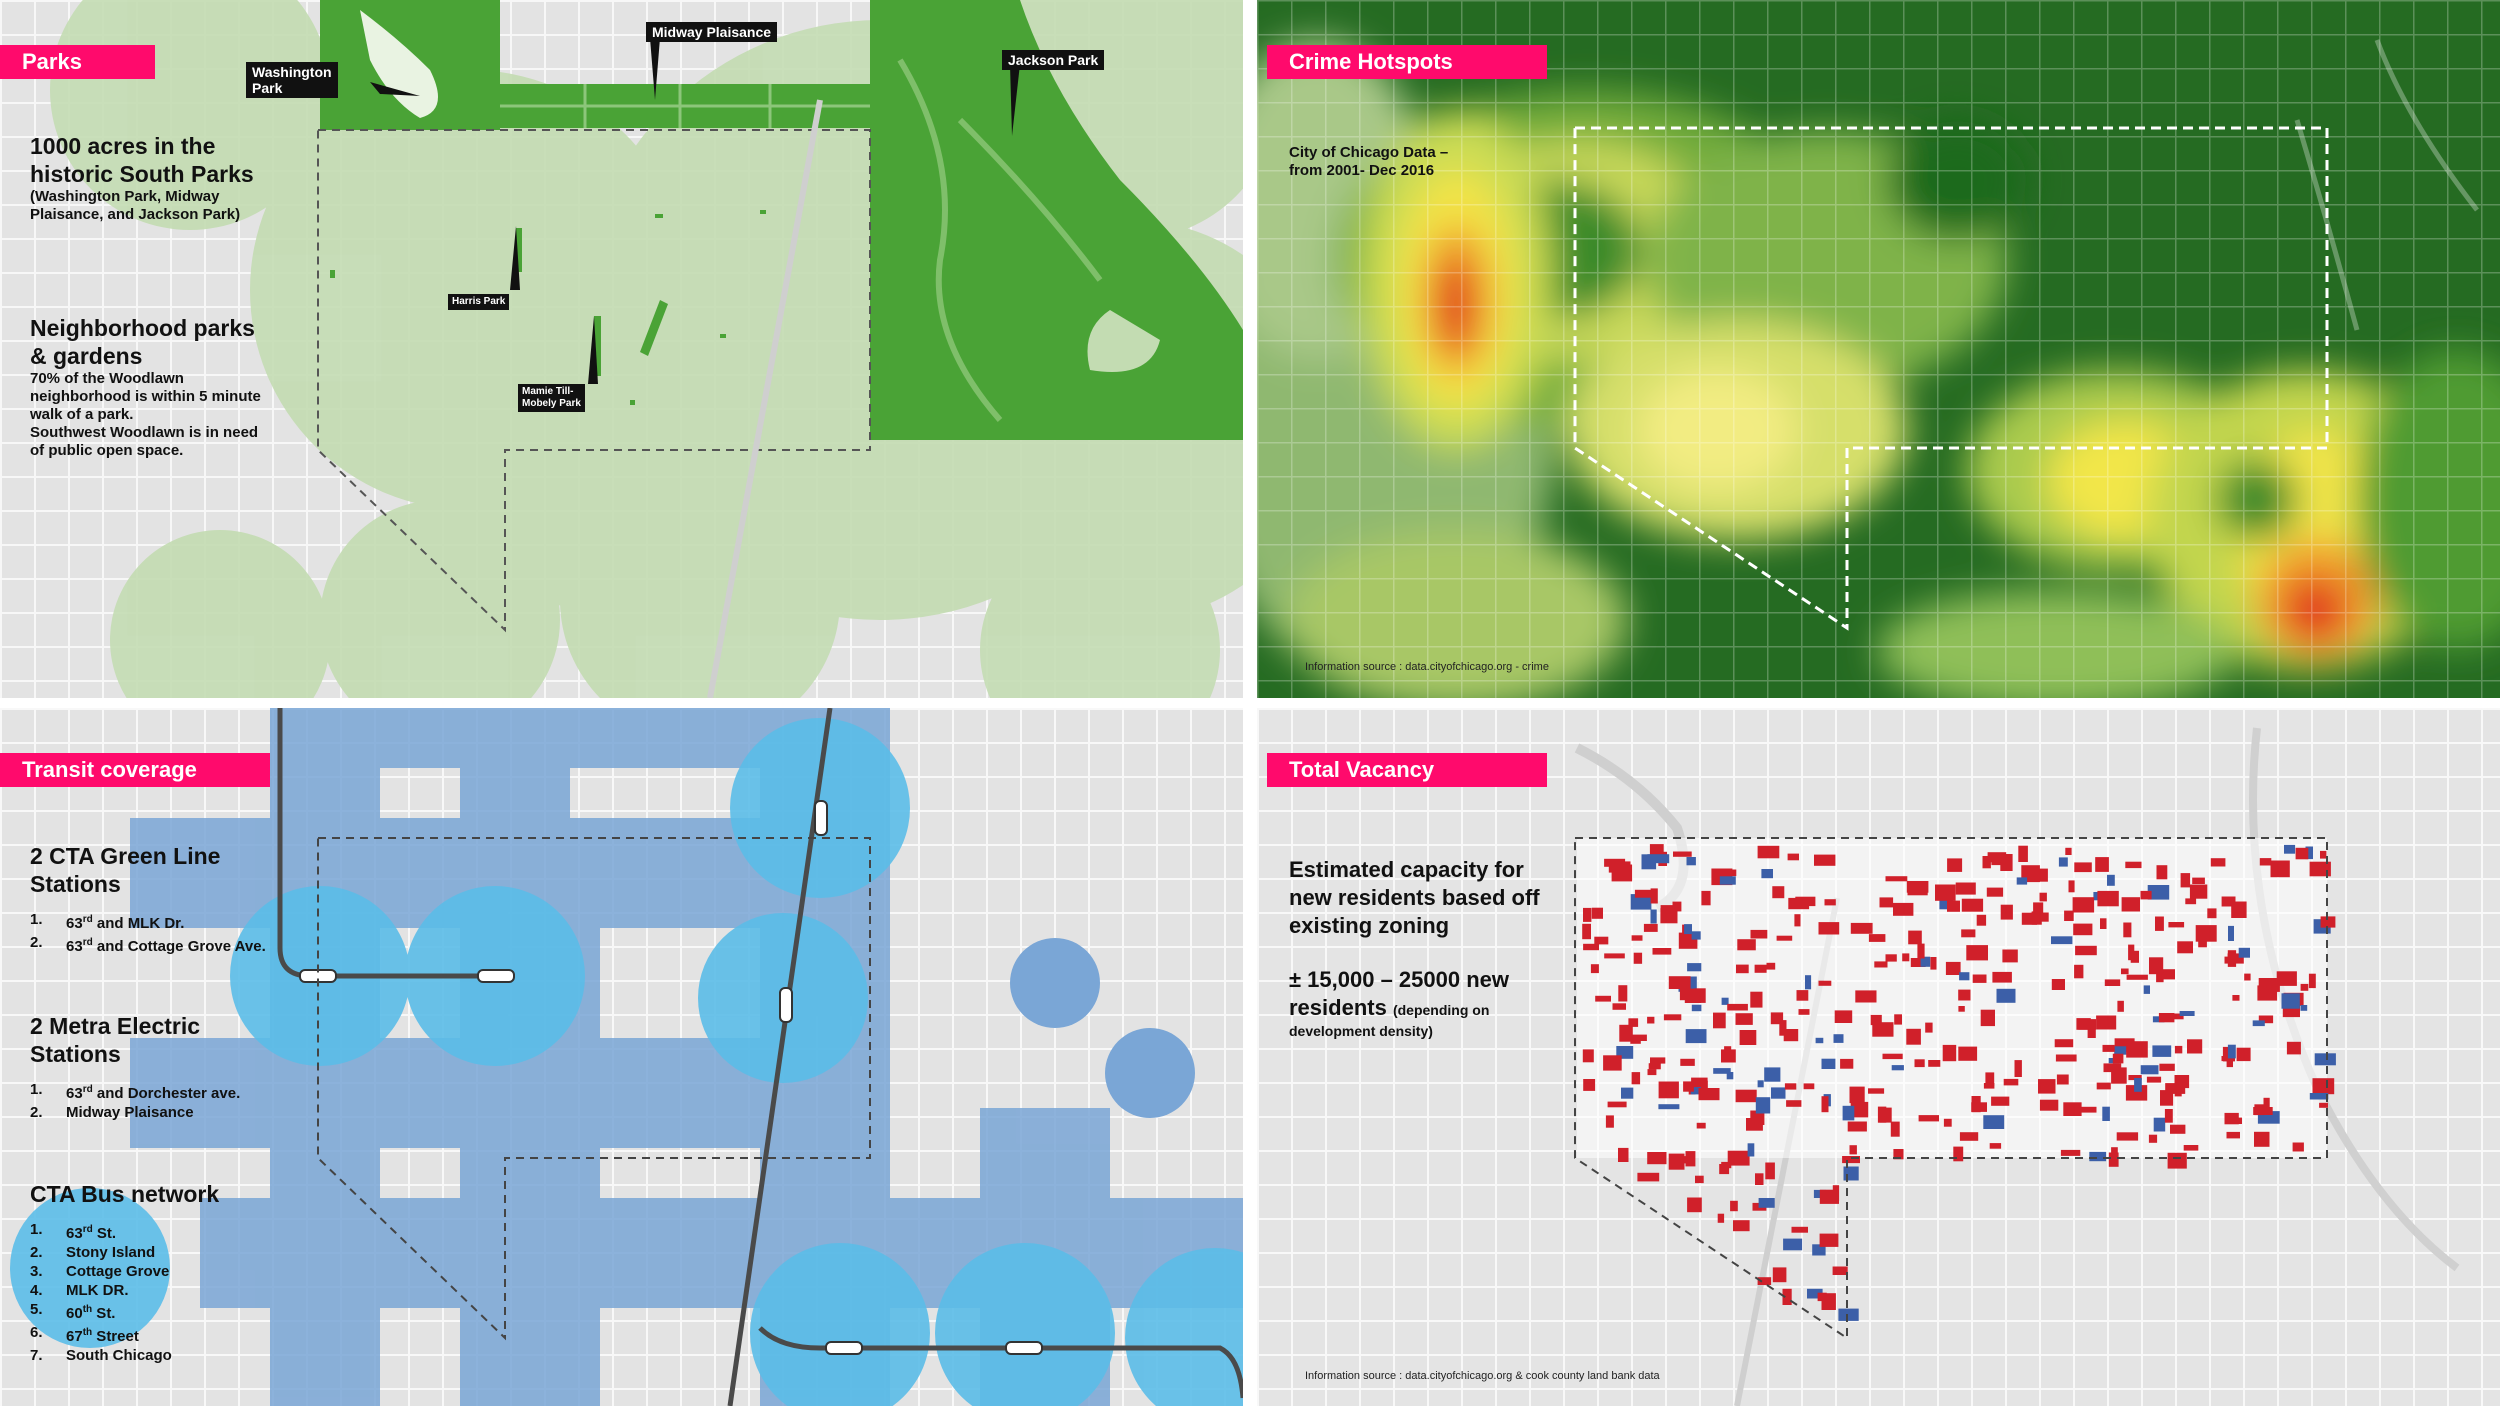 This screenshot has width=2500, height=1406. What do you see at coordinates (36, 1309) in the screenshot?
I see `bus-route-item-number: 5.` at bounding box center [36, 1309].